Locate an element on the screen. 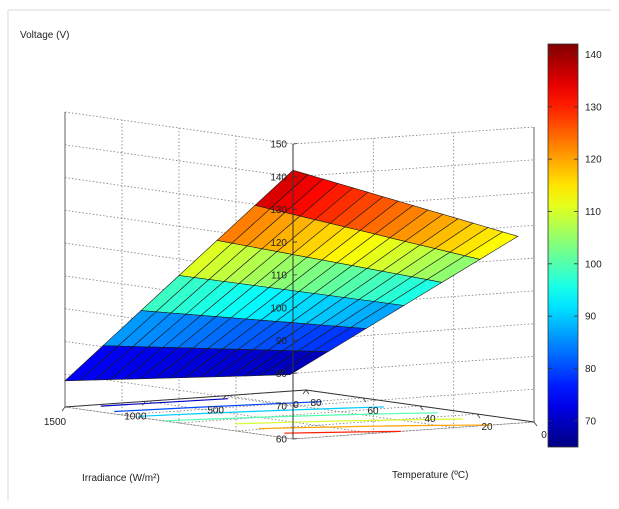 This screenshot has width=619, height=509. z-tick-label: 60 is located at coordinates (282, 440).